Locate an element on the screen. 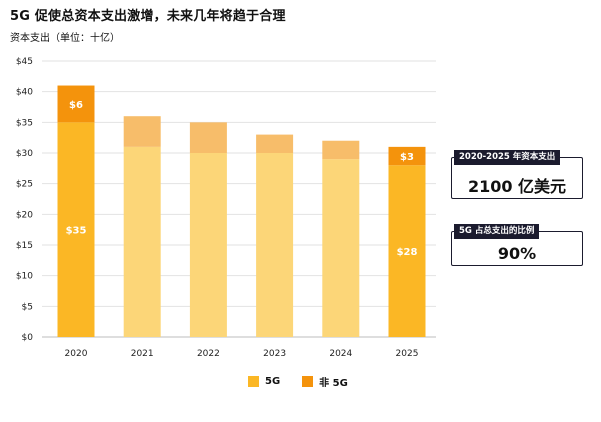 Image resolution: width=601 pixels, height=422 pixels. bar-non-5g-2025 is located at coordinates (407, 156).